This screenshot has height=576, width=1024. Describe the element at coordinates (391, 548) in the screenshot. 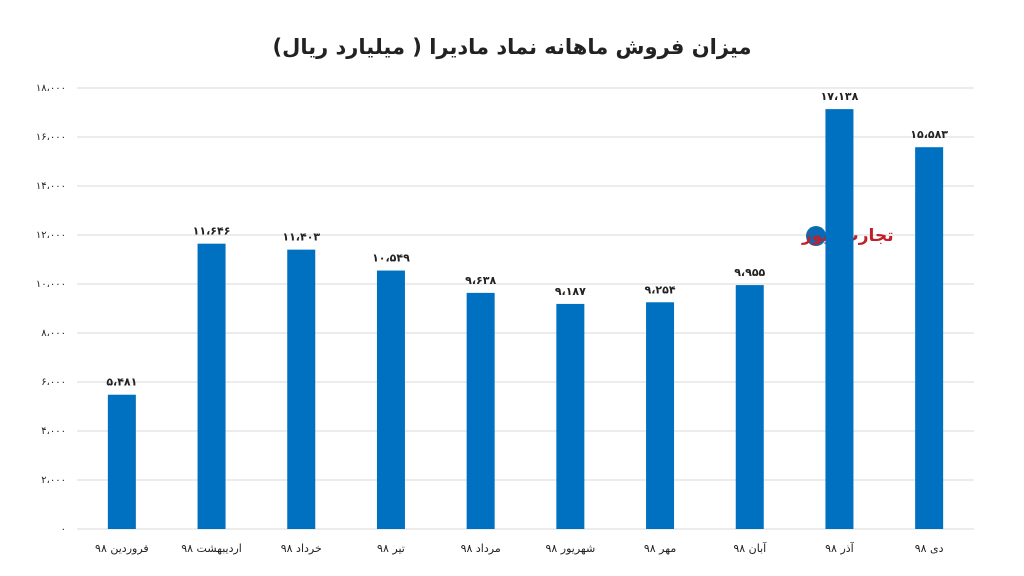

I see `x-tick-label: تیر ۹۸` at that location.